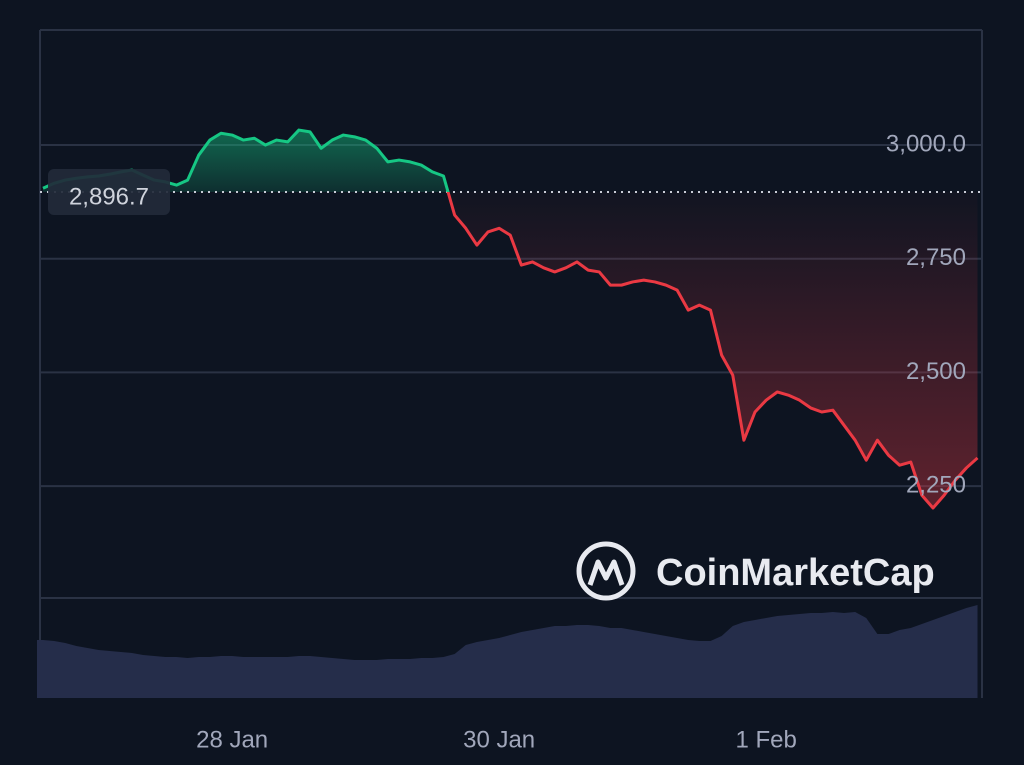 The height and width of the screenshot is (765, 1024). What do you see at coordinates (510, 651) in the screenshot?
I see `volume-area` at bounding box center [510, 651].